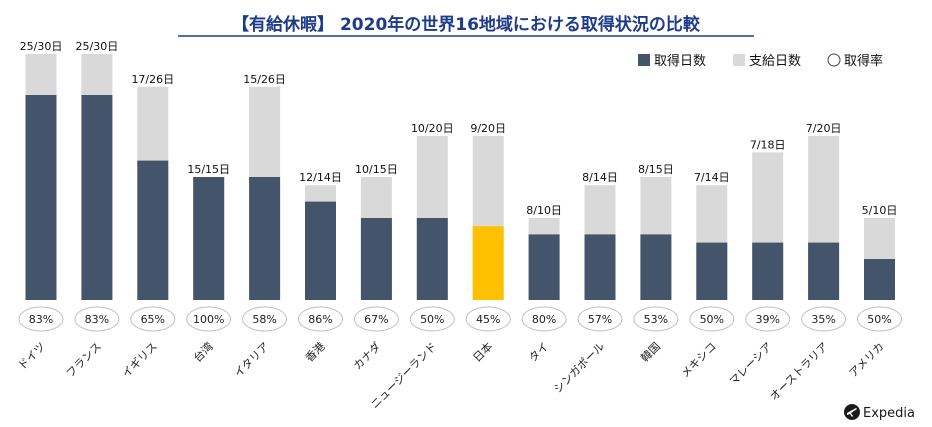 Image resolution: width=932 pixels, height=427 pixels. I want to click on category-label: イタリア, so click(252, 360).